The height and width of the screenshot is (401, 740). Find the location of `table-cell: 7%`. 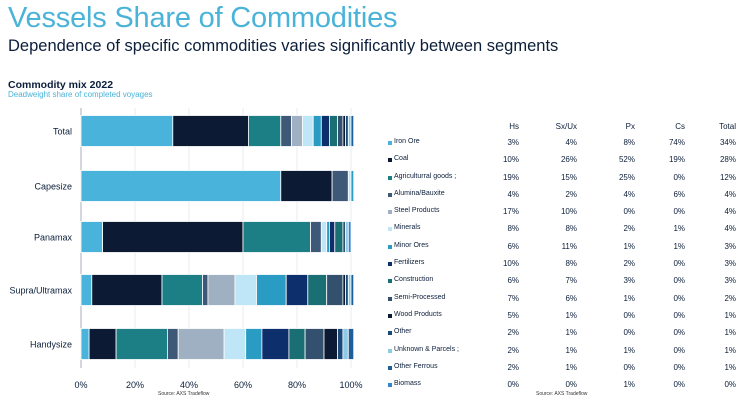

table-cell: 7% is located at coordinates (513, 298).